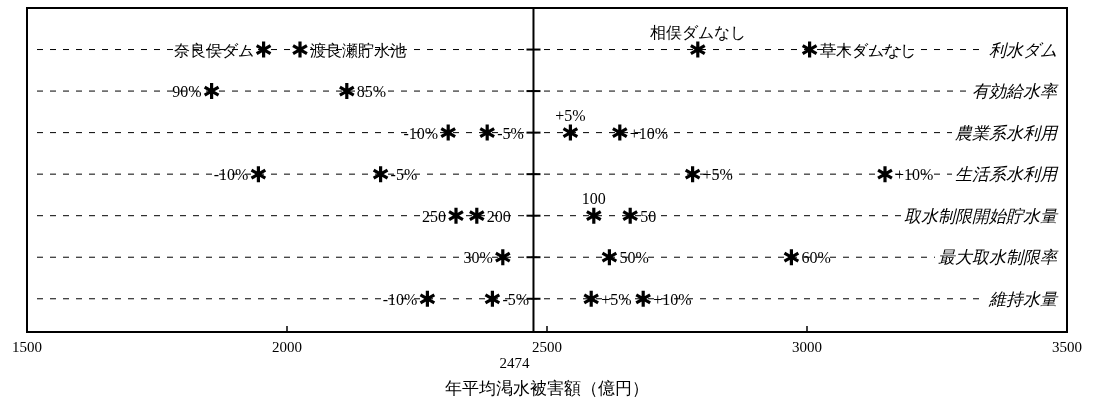  What do you see at coordinates (1015, 92) in the screenshot?
I see `y-tick-label: 有効給水率` at bounding box center [1015, 92].